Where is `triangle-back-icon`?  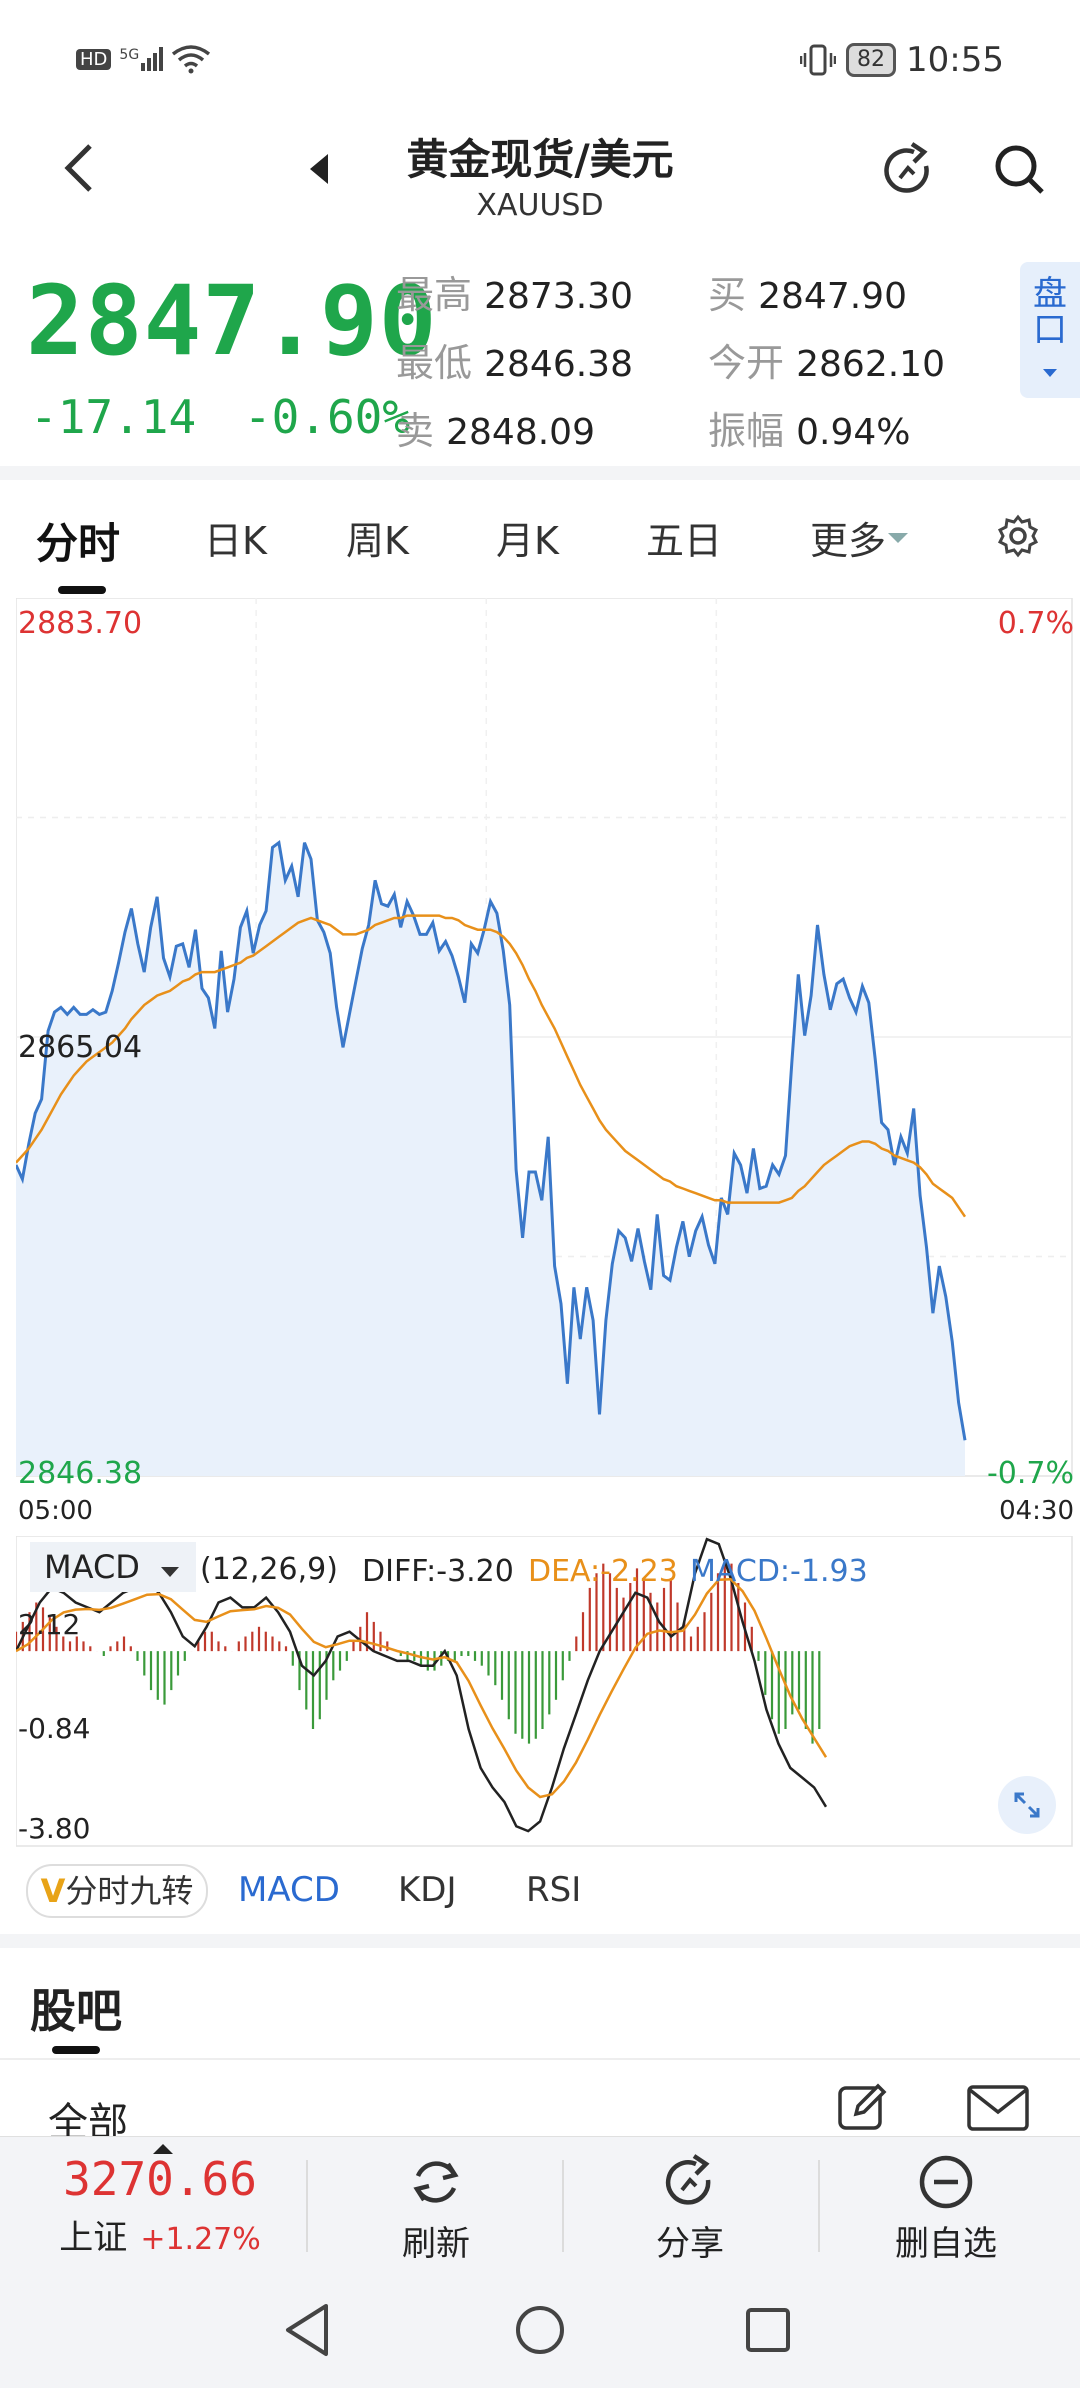 triangle-back-icon is located at coordinates (307, 2330).